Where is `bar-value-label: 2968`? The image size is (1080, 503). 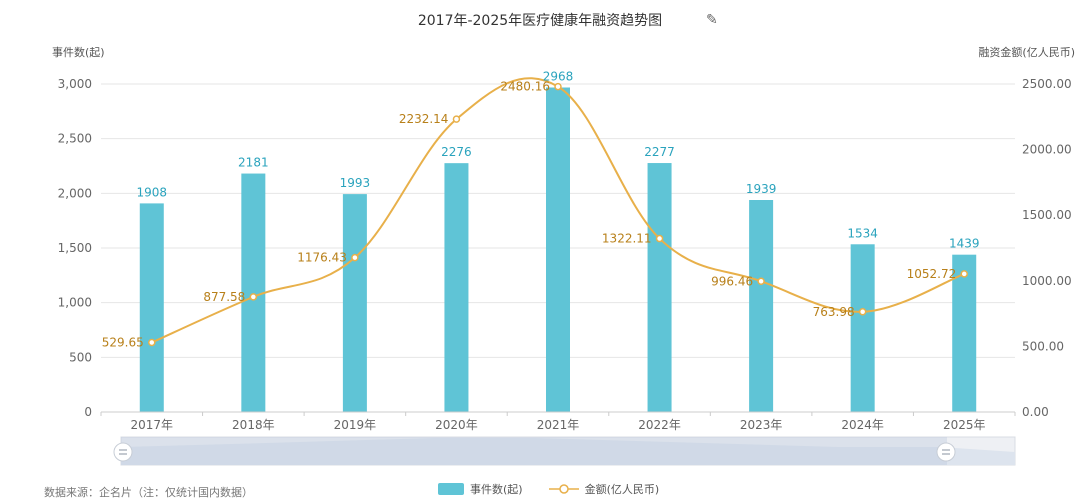 bar-value-label: 2968 is located at coordinates (558, 76).